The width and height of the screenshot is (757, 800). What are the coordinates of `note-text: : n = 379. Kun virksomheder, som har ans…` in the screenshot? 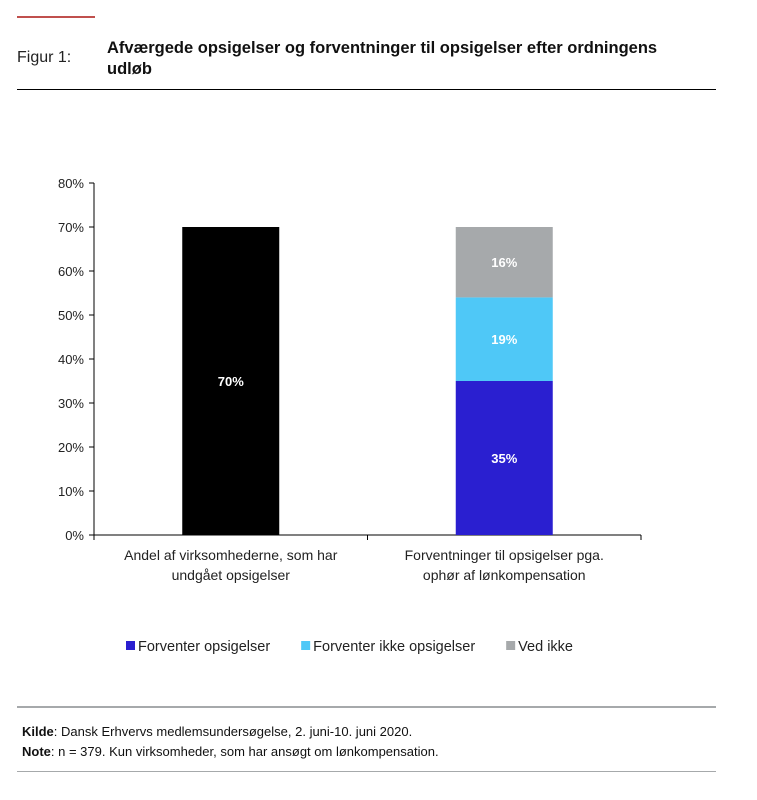 It's located at (244, 751).